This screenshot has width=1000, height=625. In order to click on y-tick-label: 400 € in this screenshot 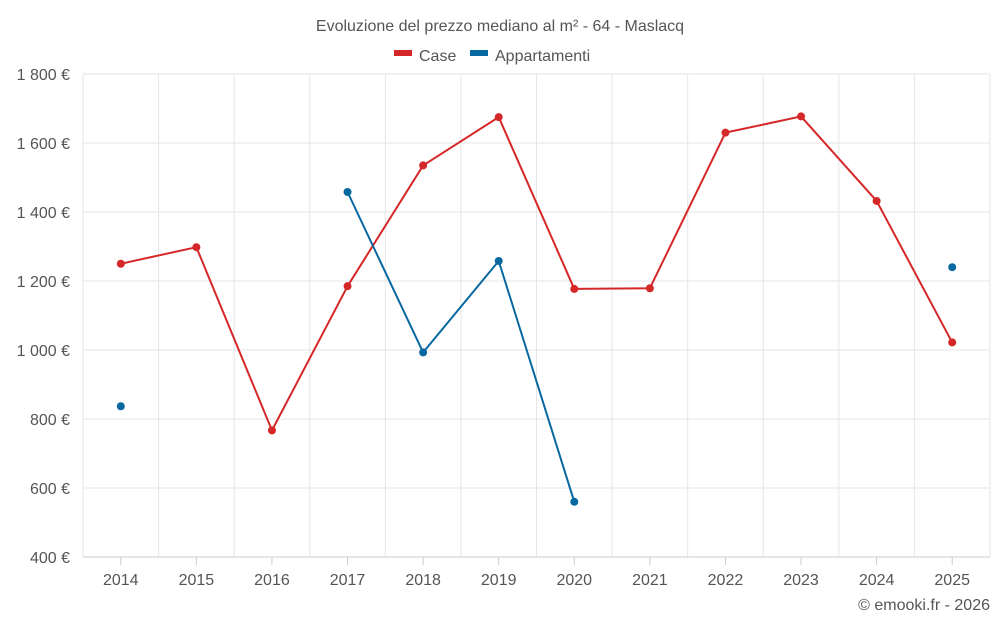, I will do `click(50, 558)`.